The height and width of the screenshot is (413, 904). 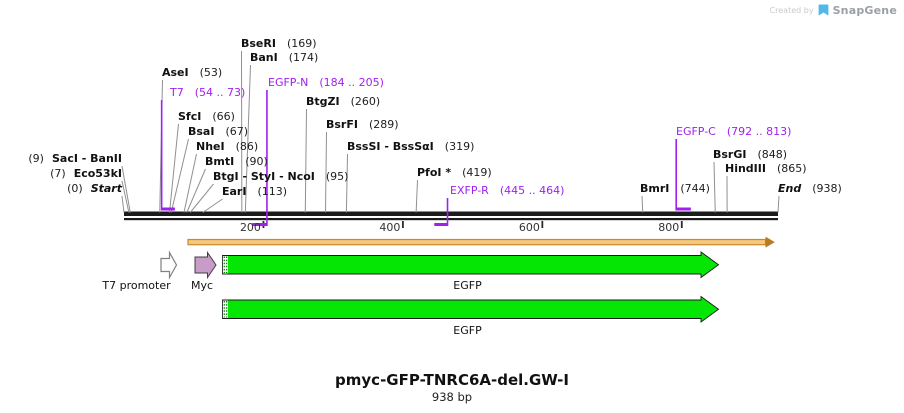 What do you see at coordinates (136, 285) in the screenshot?
I see `feature-label: T7 promoter` at bounding box center [136, 285].